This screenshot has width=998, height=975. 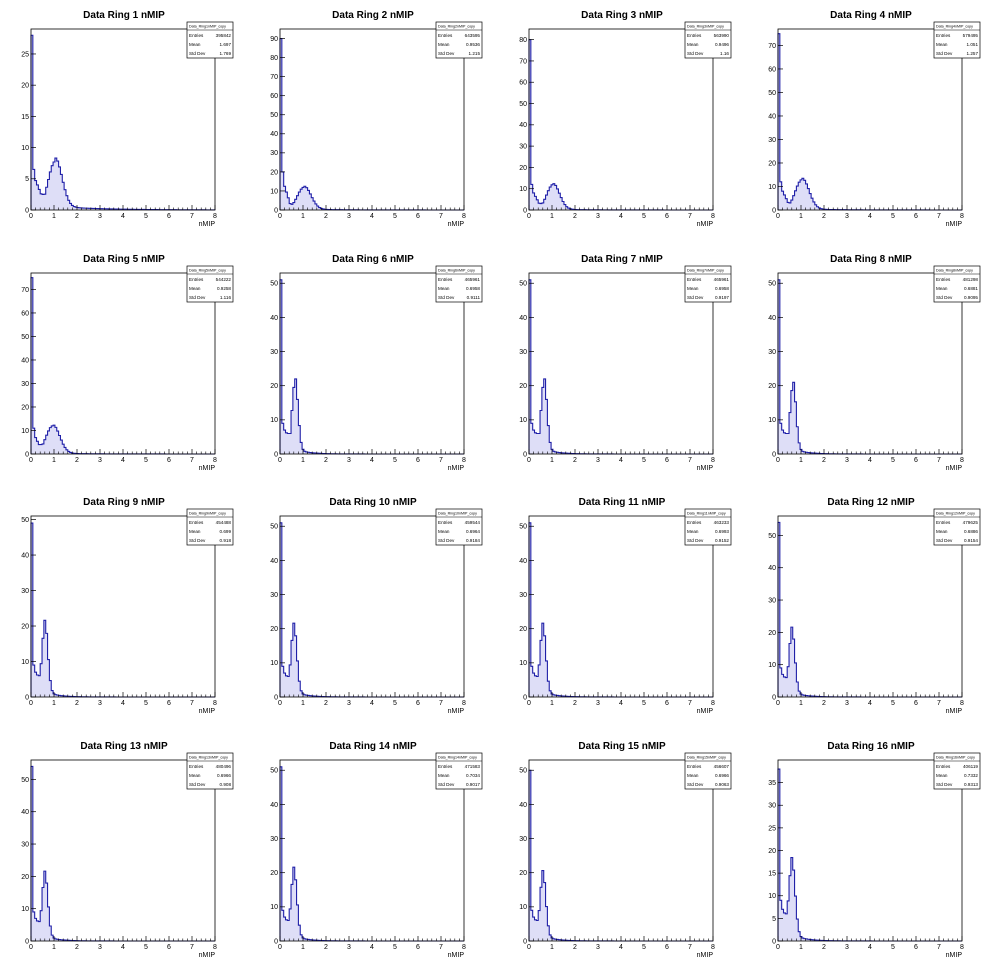 What do you see at coordinates (418, 703) in the screenshot?
I see `x-tick-label: 6` at bounding box center [418, 703].